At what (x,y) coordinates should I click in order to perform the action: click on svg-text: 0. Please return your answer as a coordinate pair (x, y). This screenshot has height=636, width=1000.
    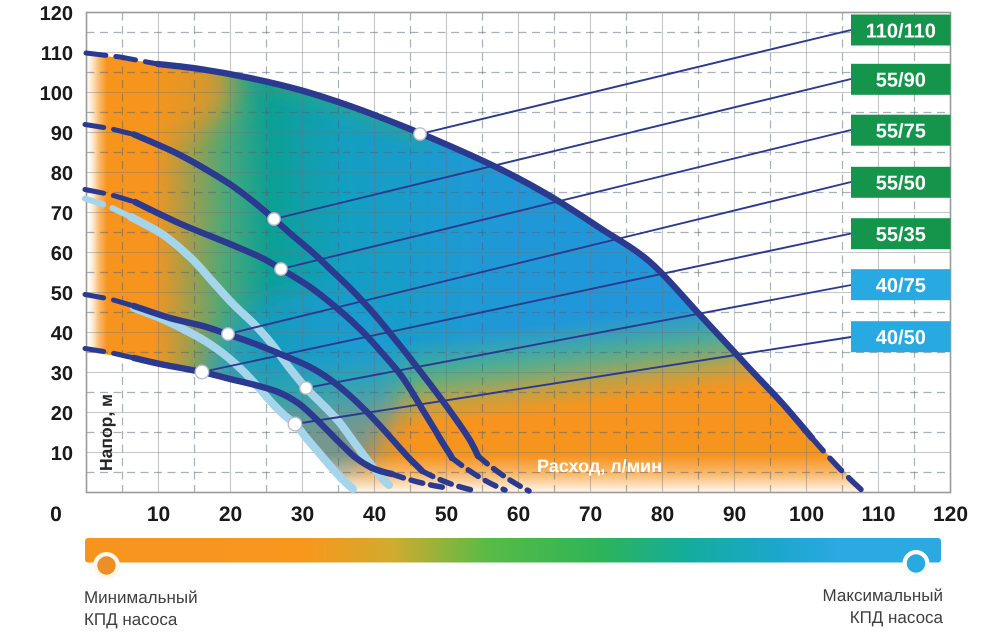
    Looking at the image, I should click on (56, 514).